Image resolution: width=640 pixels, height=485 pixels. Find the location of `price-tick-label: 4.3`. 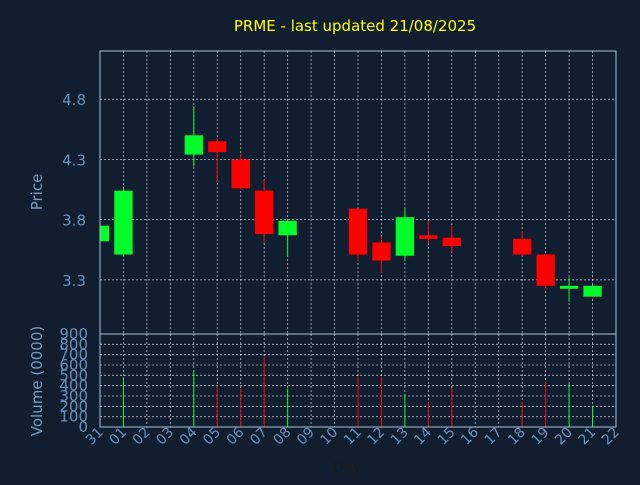

price-tick-label: 4.3 is located at coordinates (74, 160).